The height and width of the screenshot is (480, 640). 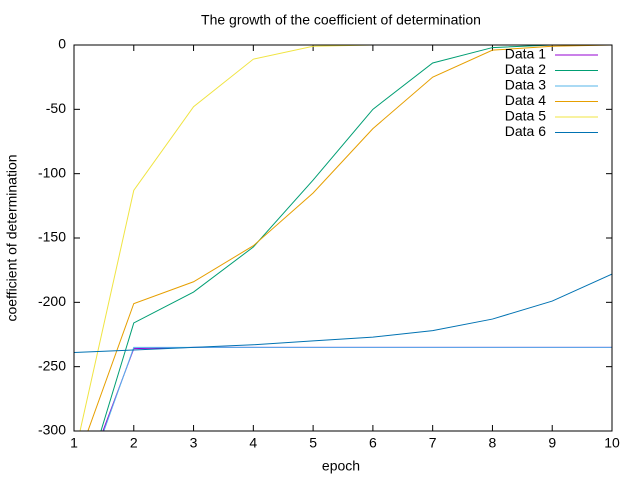 I want to click on legend-label: Data 2, so click(x=525, y=69).